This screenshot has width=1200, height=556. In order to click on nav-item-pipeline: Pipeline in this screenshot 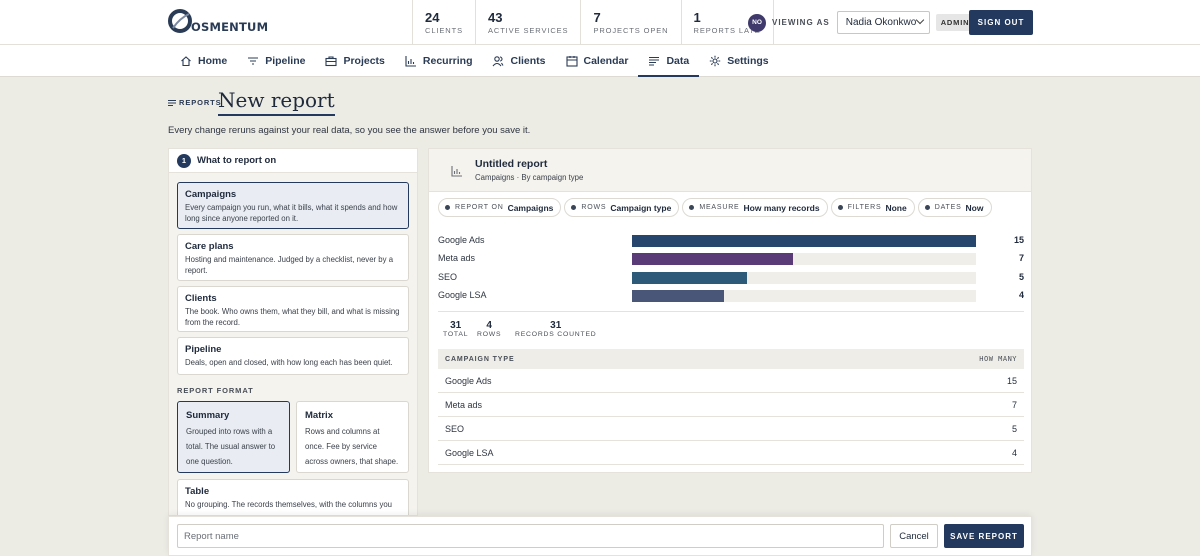, I will do `click(276, 60)`.